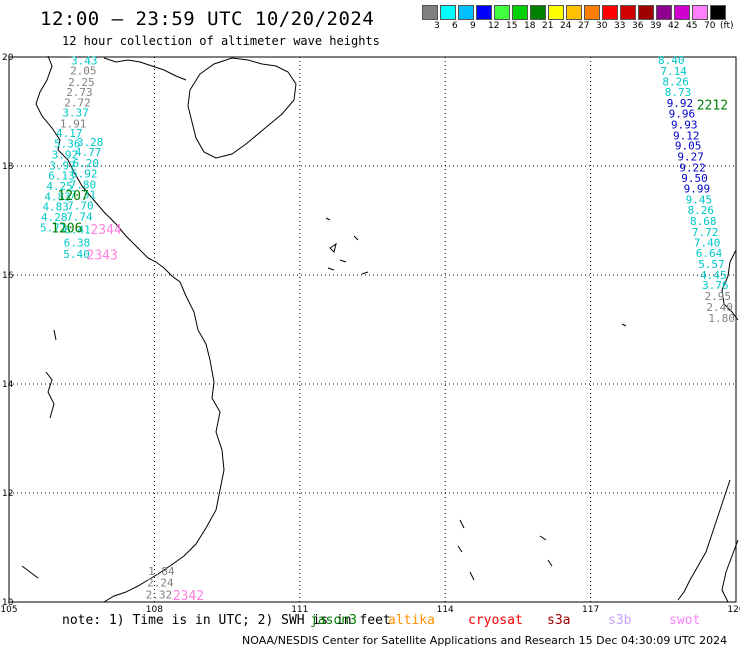 This screenshot has height=650, width=740. What do you see at coordinates (656, 26) in the screenshot?
I see `colorbar-tick: 39` at bounding box center [656, 26].